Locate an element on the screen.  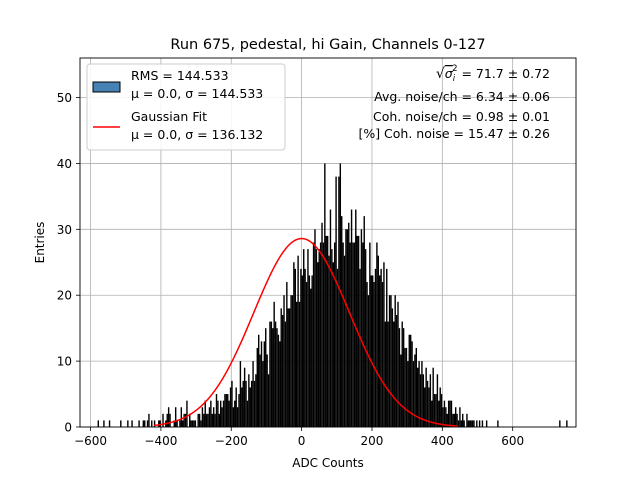
y-tick-label: 20 is located at coordinates (64, 296).